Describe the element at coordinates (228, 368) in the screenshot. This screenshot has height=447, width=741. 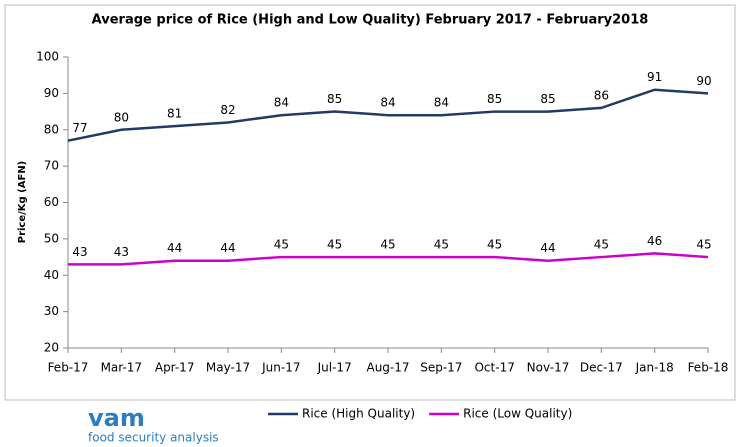
I see `x-tick-label: May-17` at that location.